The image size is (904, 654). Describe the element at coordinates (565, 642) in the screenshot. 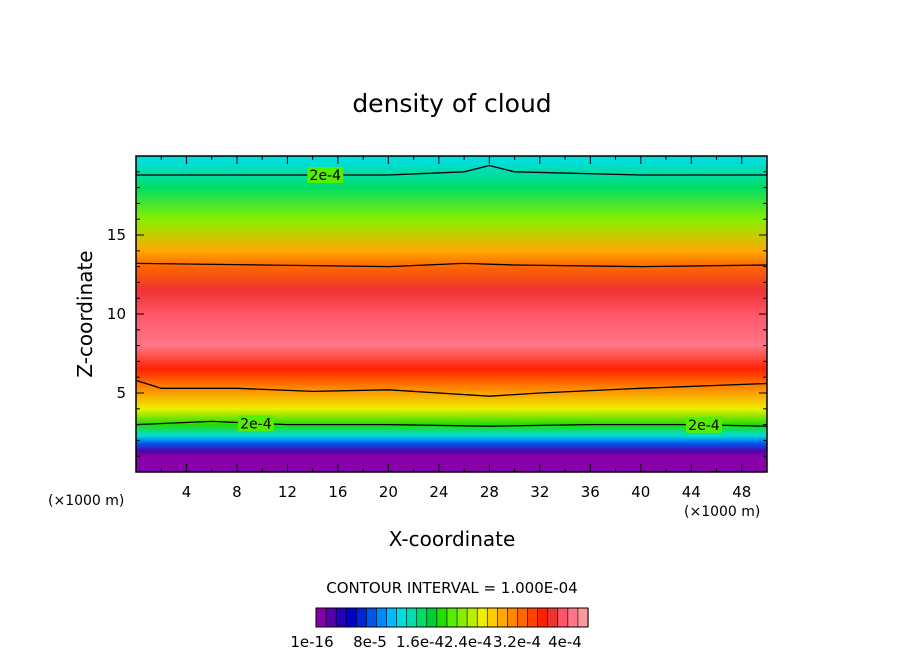

I see `colorbar-label: 4e-4` at that location.